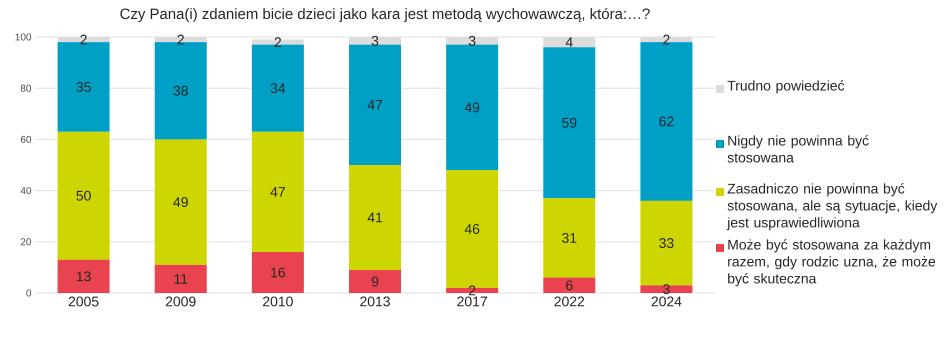  Describe the element at coordinates (181, 301) in the screenshot. I see `x-tick-label: 2009` at that location.